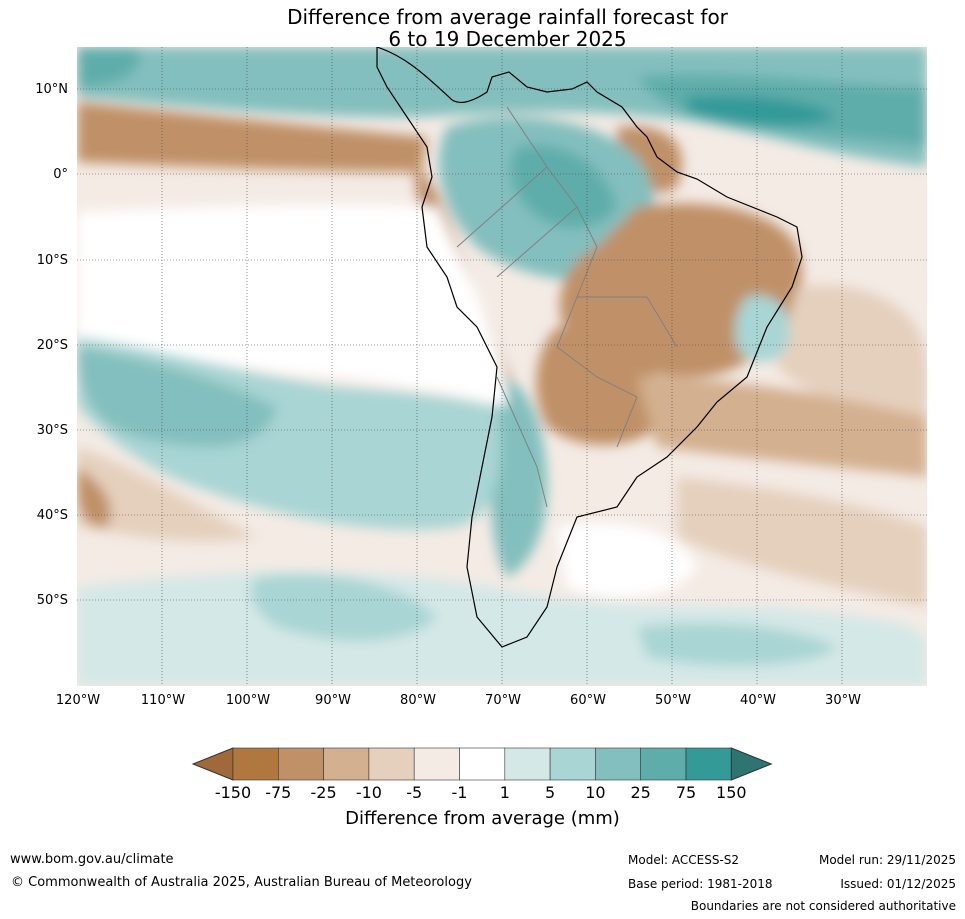 Image resolution: width=965 pixels, height=919 pixels. Describe the element at coordinates (163, 700) in the screenshot. I see `lon-label-110w: 110°W` at that location.